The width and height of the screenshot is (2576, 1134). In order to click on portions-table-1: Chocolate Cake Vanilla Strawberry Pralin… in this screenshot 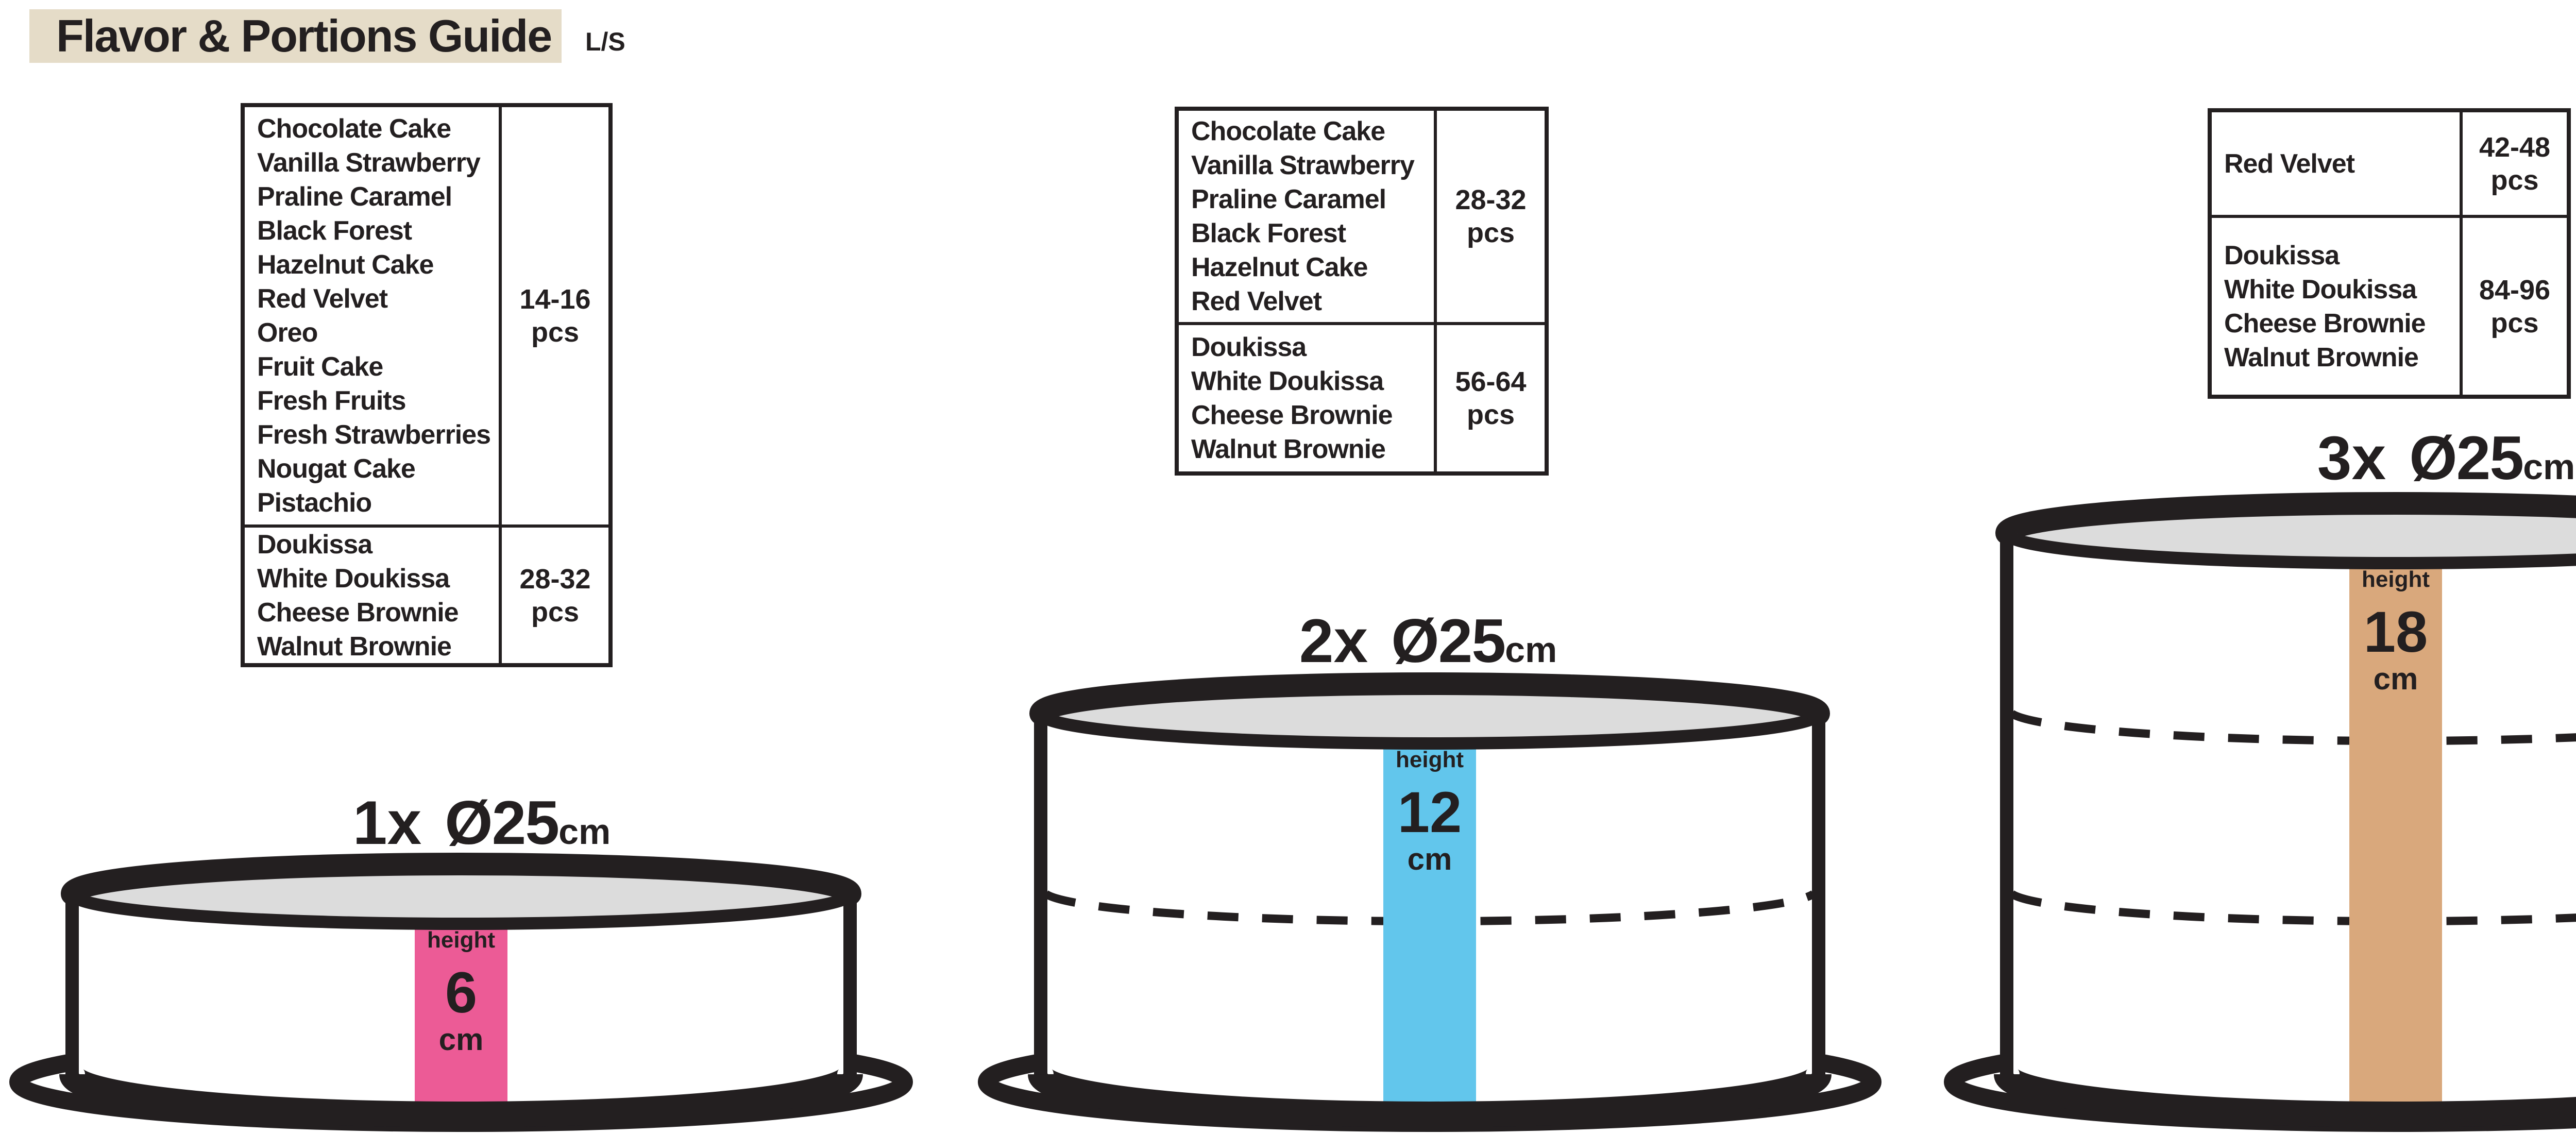, I will do `click(427, 385)`.